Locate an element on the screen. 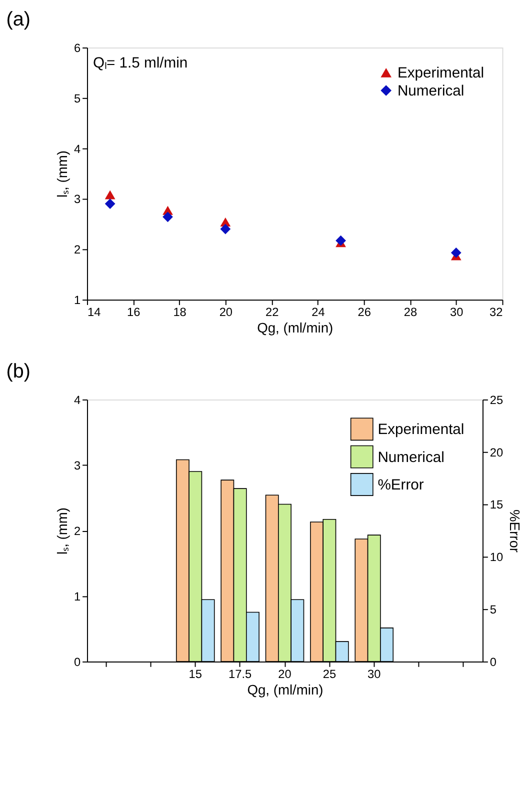 This screenshot has width=526, height=796. annotation: Qₗ= 1.5 ml/min is located at coordinates (140, 63).